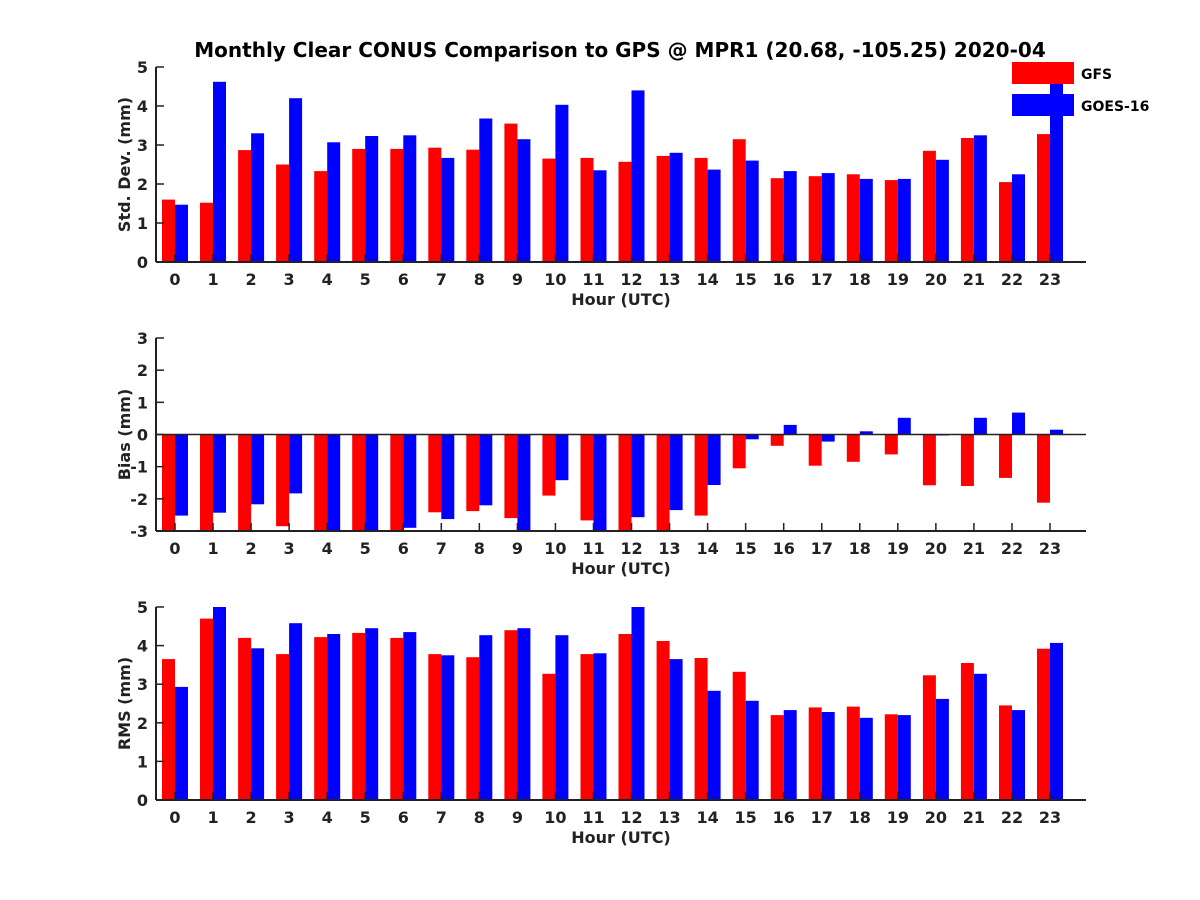  Describe the element at coordinates (142, 607) in the screenshot. I see `rms-ytick-label: 5` at that location.